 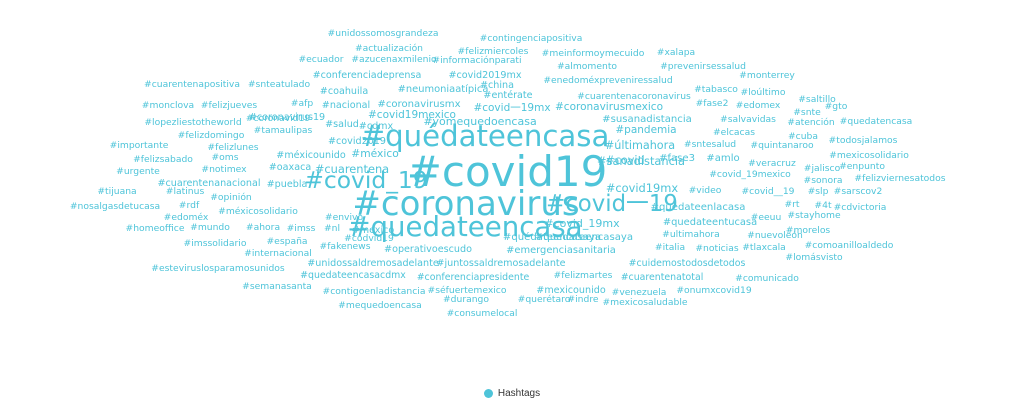 I want to click on word-41: #méxicounido, so click(x=311, y=155).